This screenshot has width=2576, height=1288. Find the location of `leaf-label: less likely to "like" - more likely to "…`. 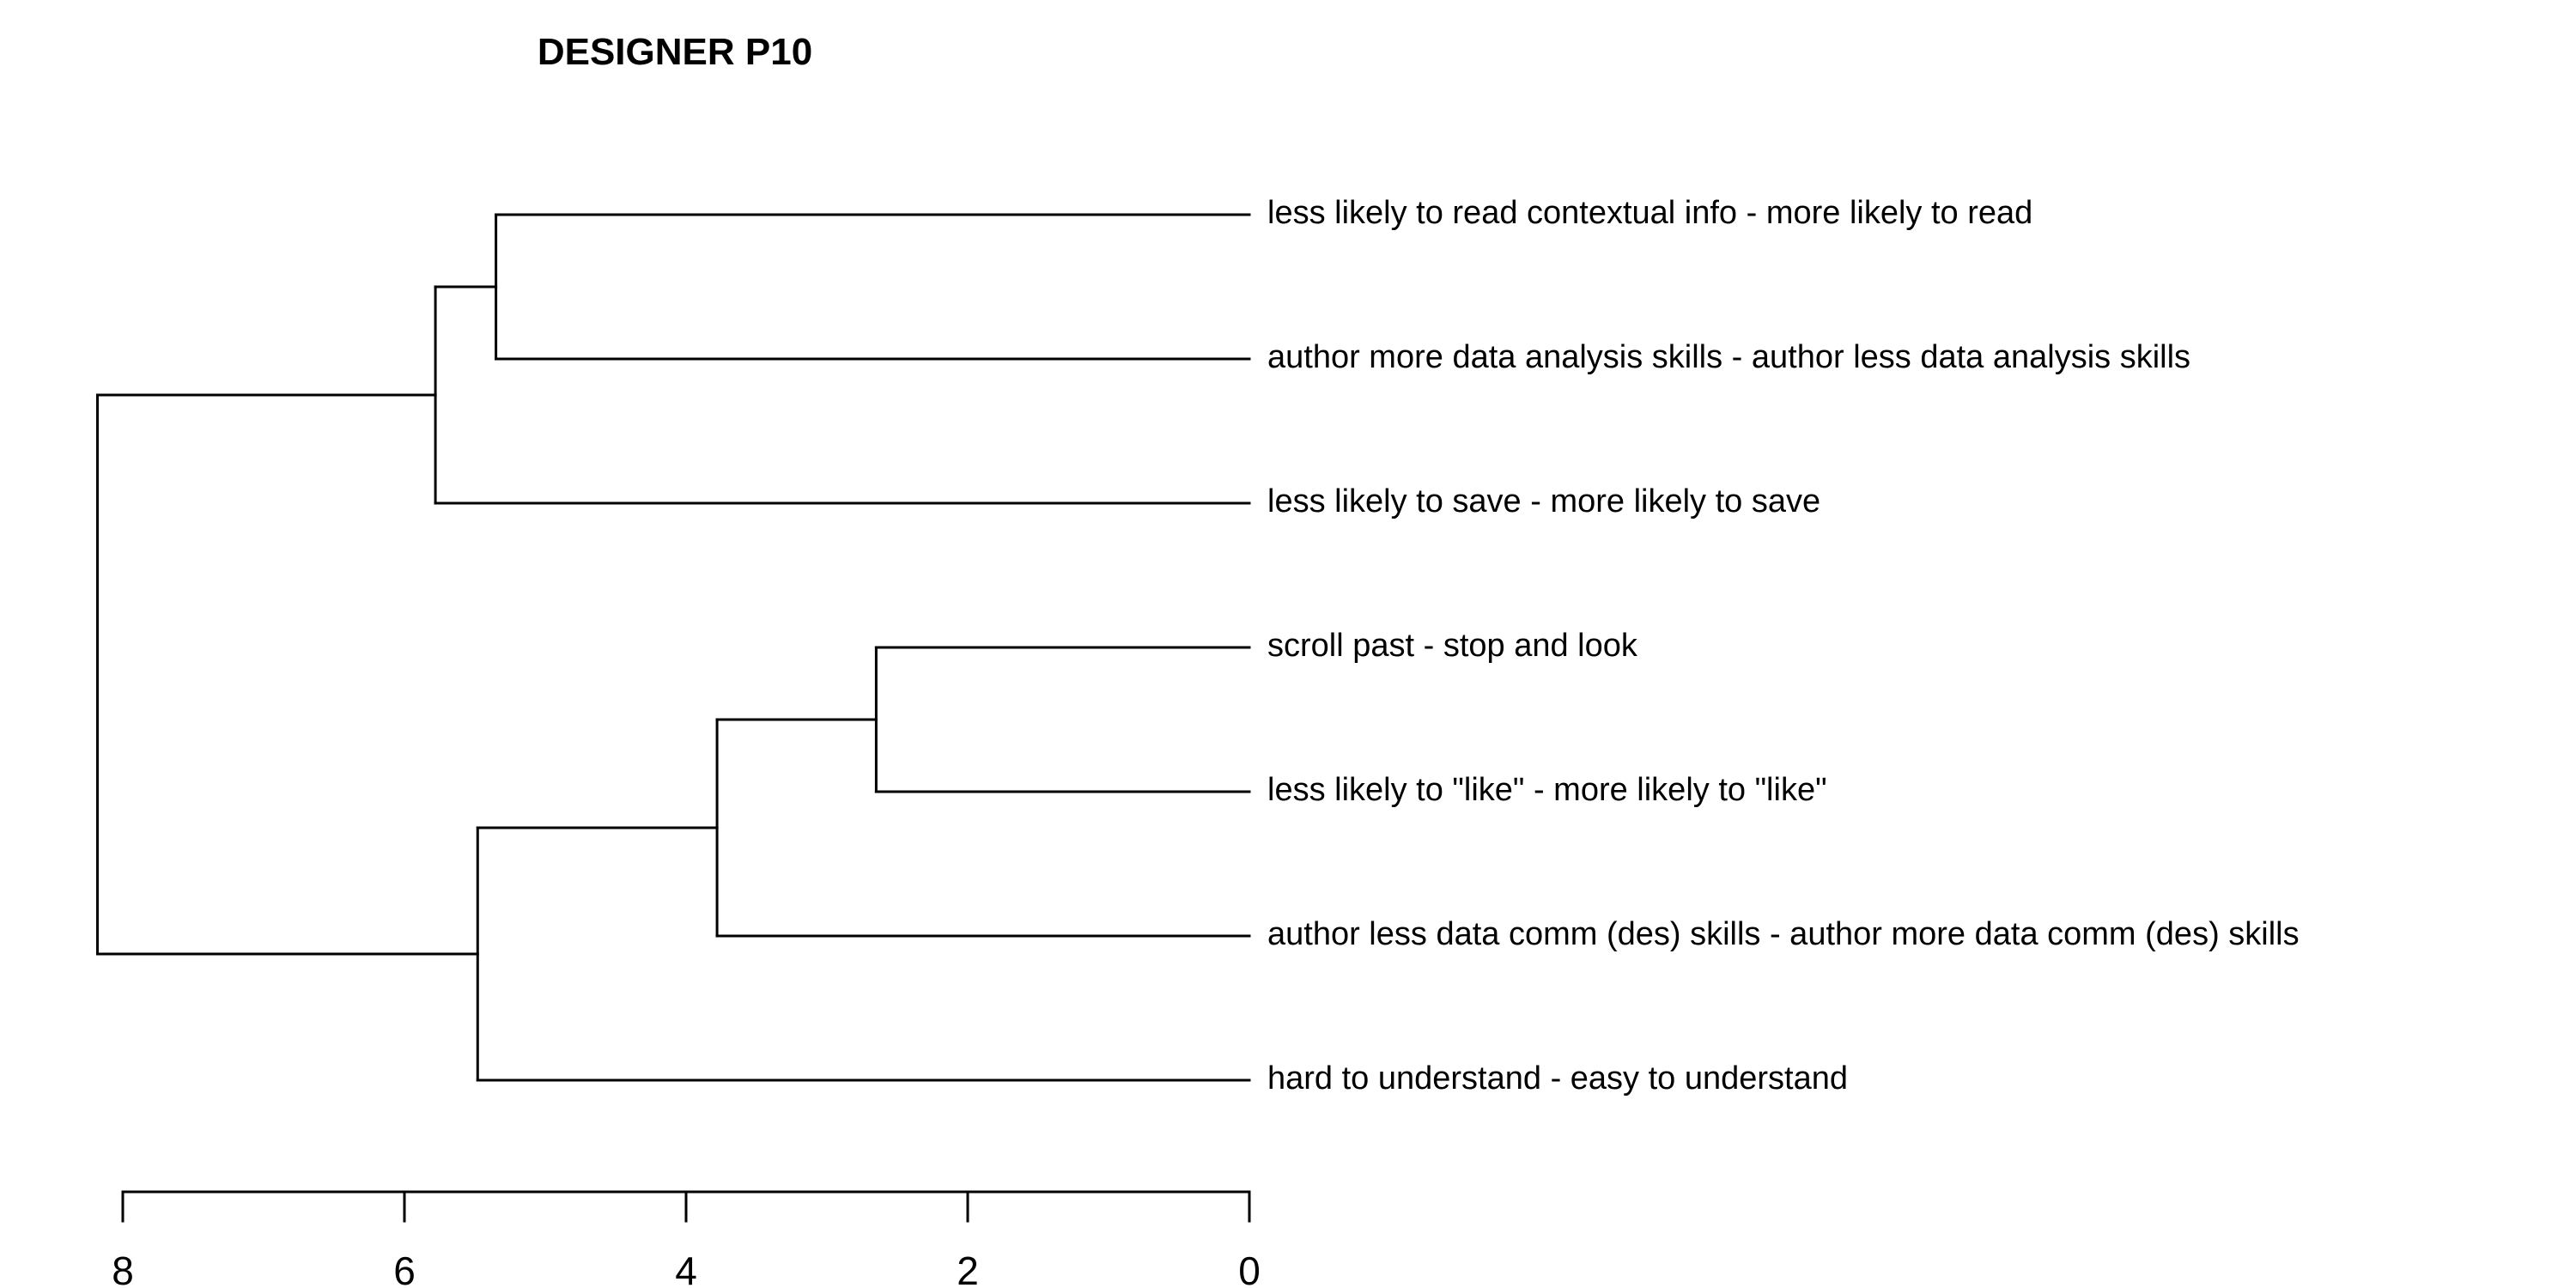

leaf-label: less likely to "like" - more likely to "… is located at coordinates (1547, 790).